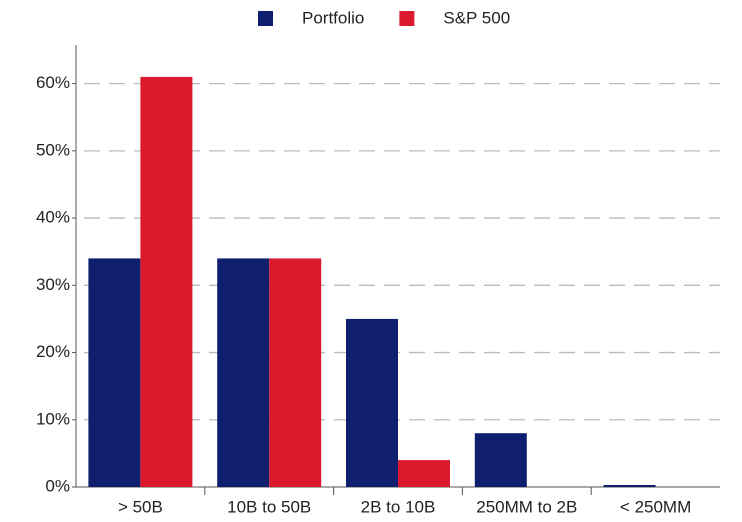 The height and width of the screenshot is (522, 742). I want to click on legend-label: S&P 500, so click(476, 17).